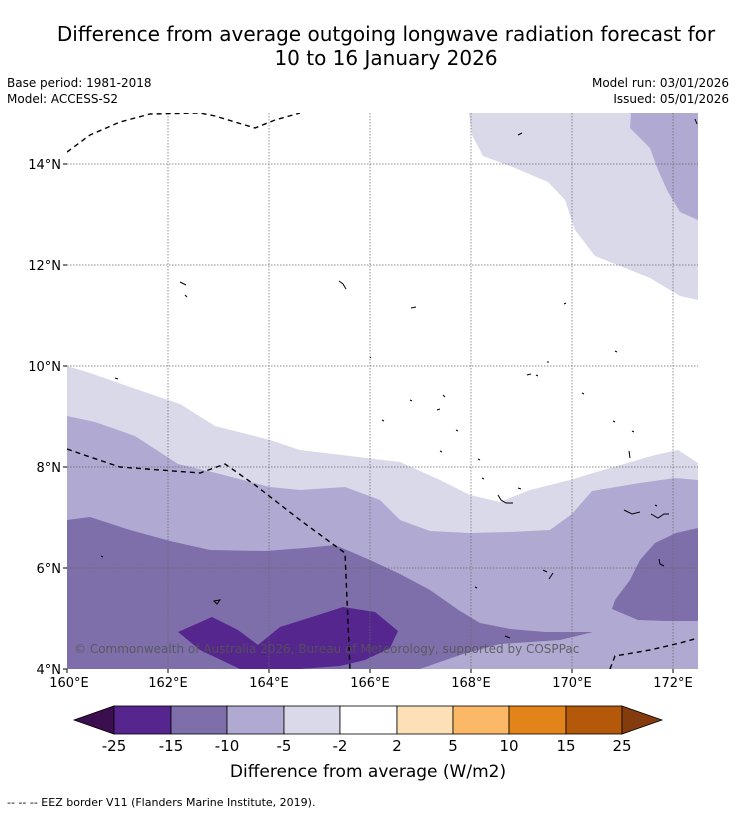 Image resolution: width=736 pixels, height=816 pixels. Describe the element at coordinates (171, 746) in the screenshot. I see `colorbar-tick: -15` at that location.